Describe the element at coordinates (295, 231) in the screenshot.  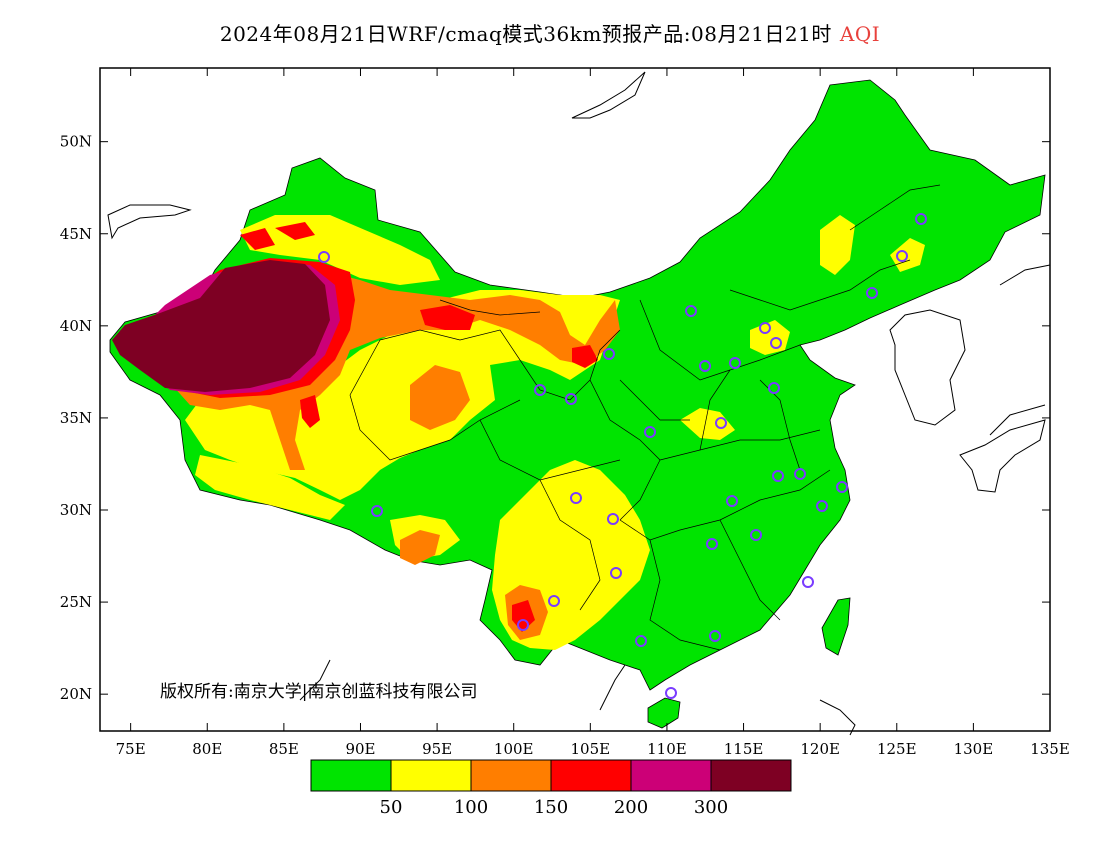
I see `unhealthy-zone-tianshan` at that location.